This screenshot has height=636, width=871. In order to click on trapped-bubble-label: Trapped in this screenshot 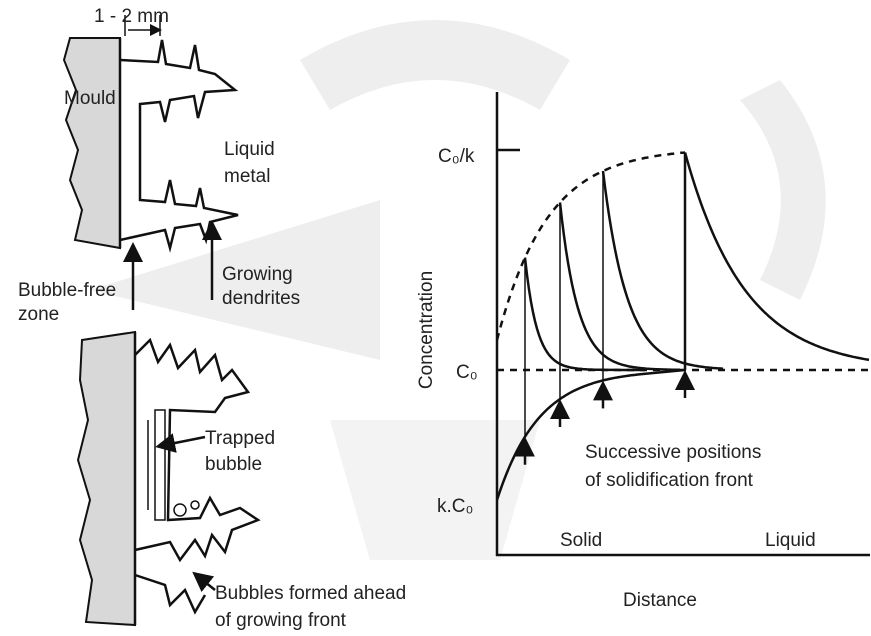, I will do `click(240, 438)`.